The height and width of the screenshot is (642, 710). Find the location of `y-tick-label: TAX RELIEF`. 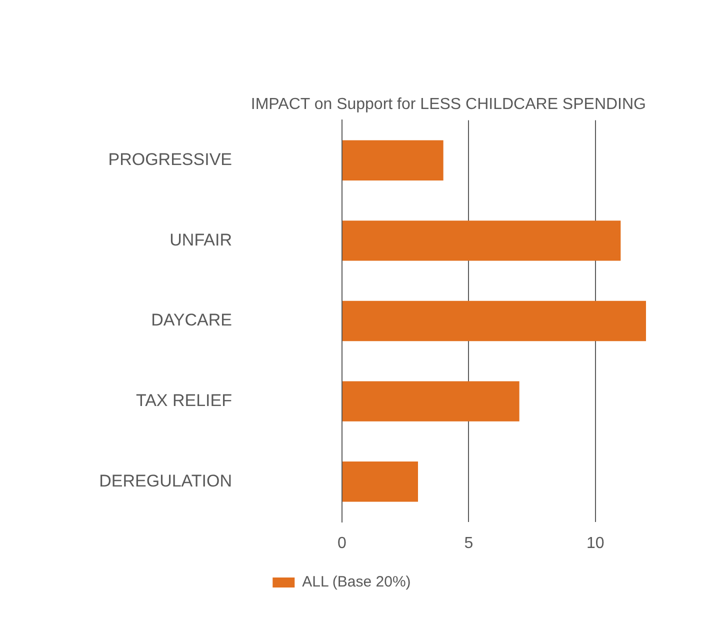

y-tick-label: TAX RELIEF is located at coordinates (184, 400).